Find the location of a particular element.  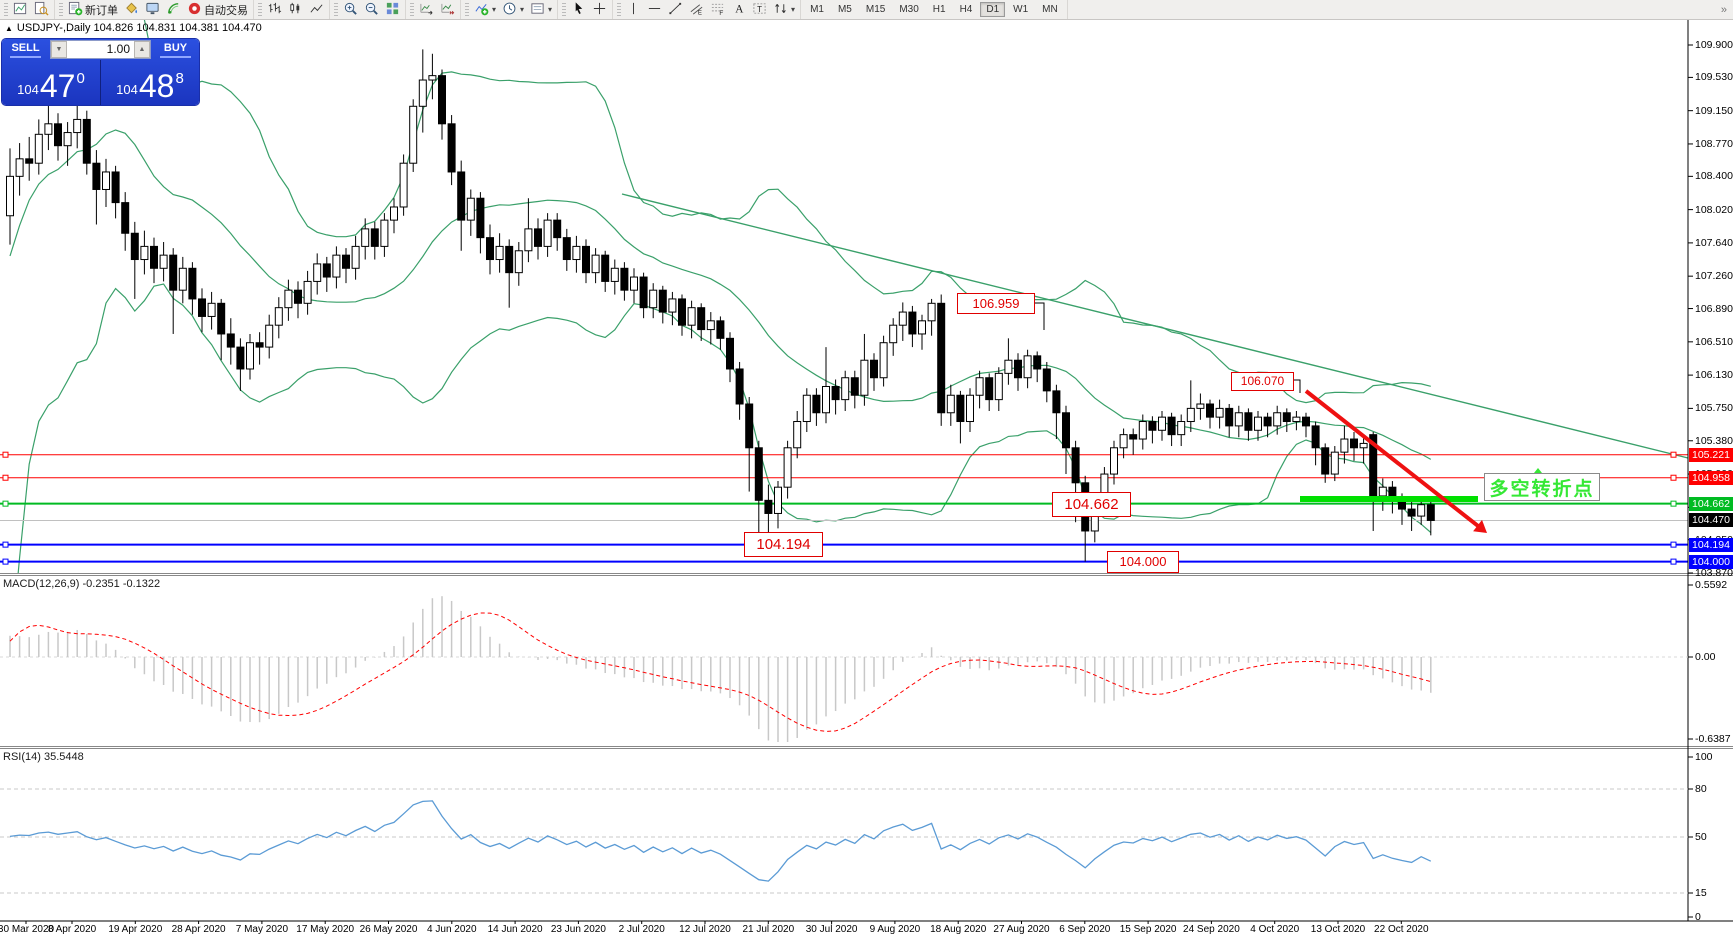

one-click-trade-panel: SELL ▼ 1.00 ▲ BUY 104 47 0 104 48 8 is located at coordinates (100, 72).